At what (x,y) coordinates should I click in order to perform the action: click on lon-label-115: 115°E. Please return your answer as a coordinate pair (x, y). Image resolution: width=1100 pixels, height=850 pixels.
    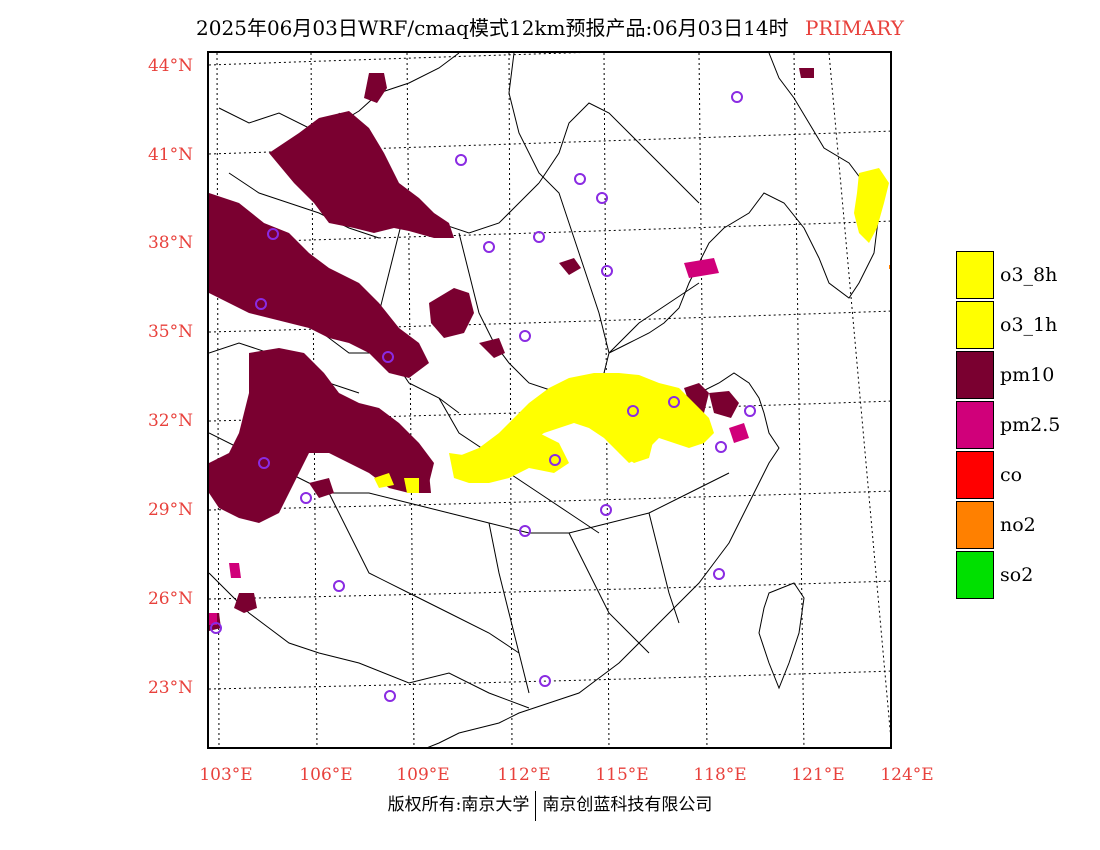
    Looking at the image, I should click on (622, 775).